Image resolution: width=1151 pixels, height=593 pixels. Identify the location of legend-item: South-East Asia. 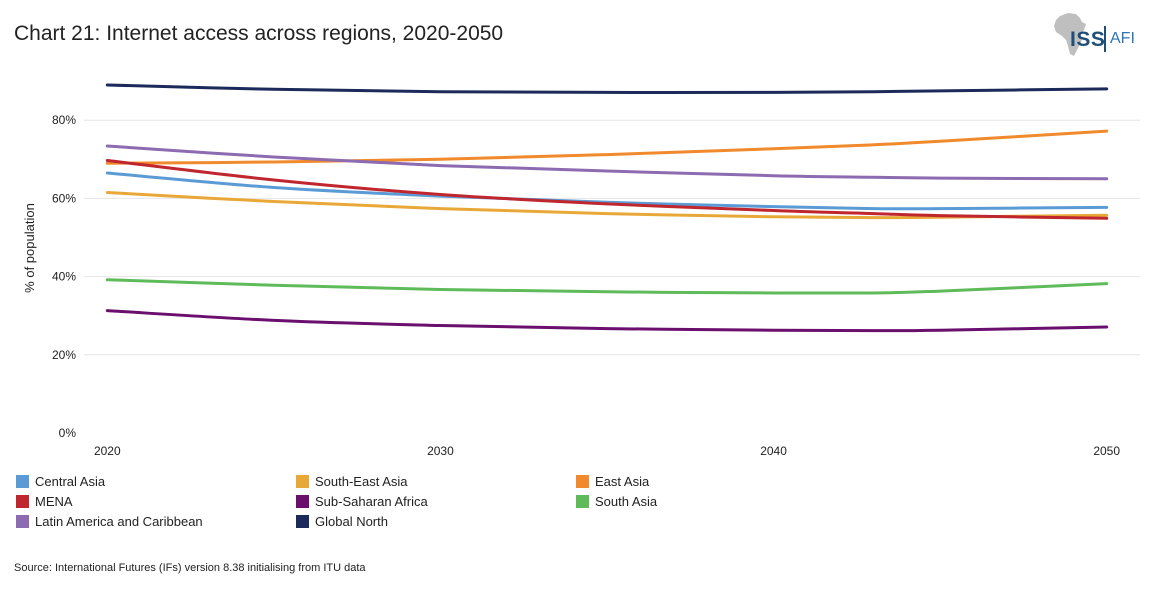
(352, 481).